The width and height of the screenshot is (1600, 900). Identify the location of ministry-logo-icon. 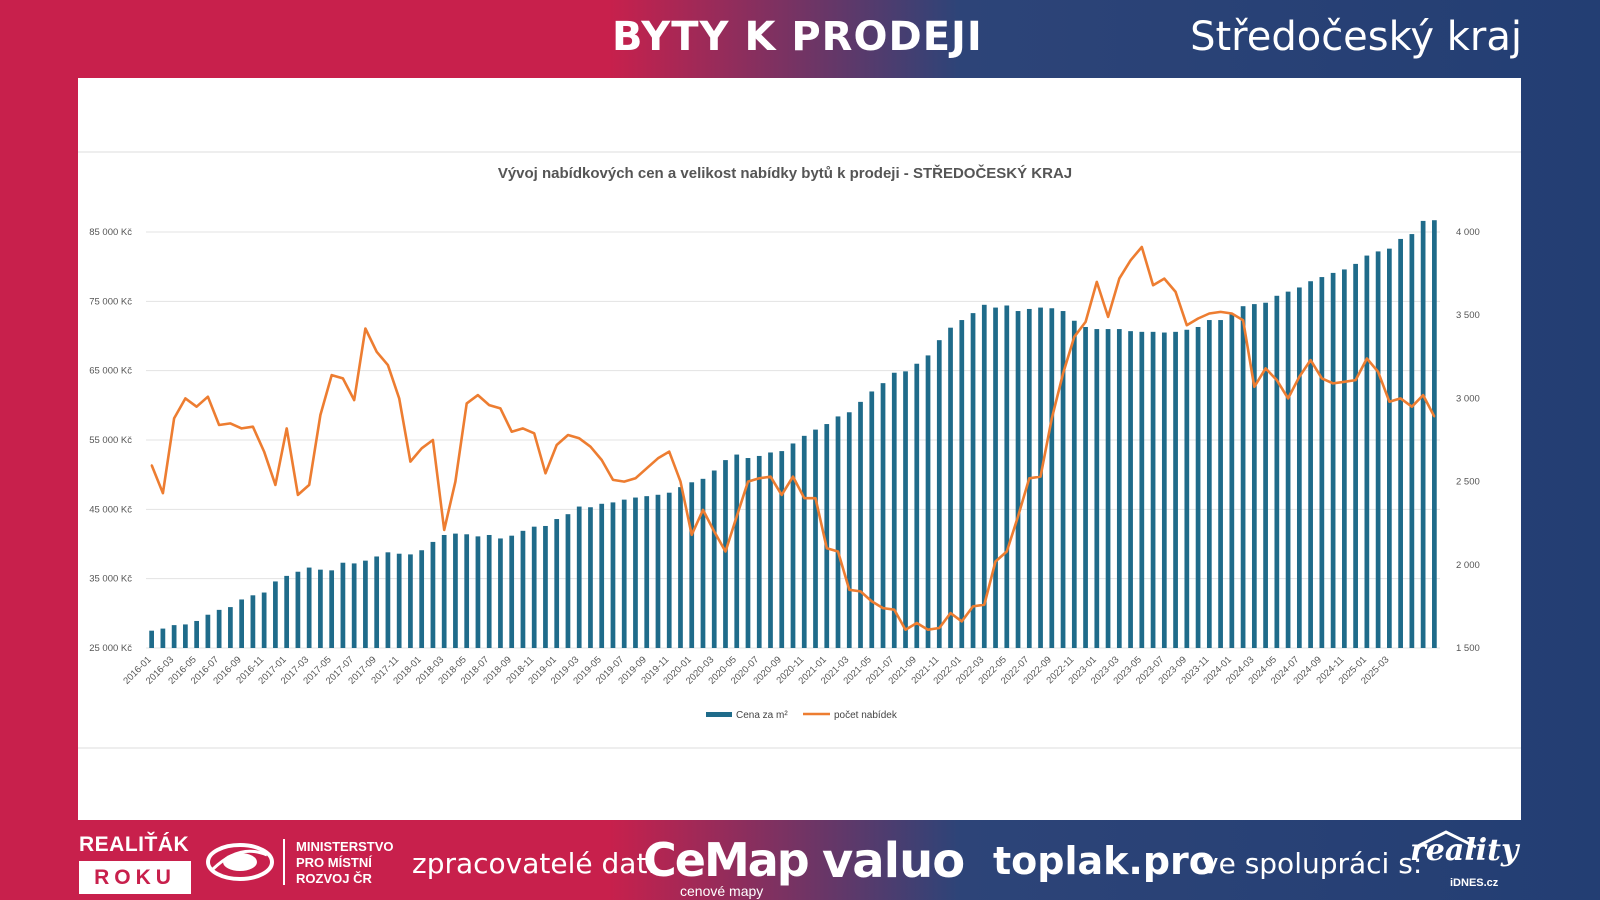
(240, 862).